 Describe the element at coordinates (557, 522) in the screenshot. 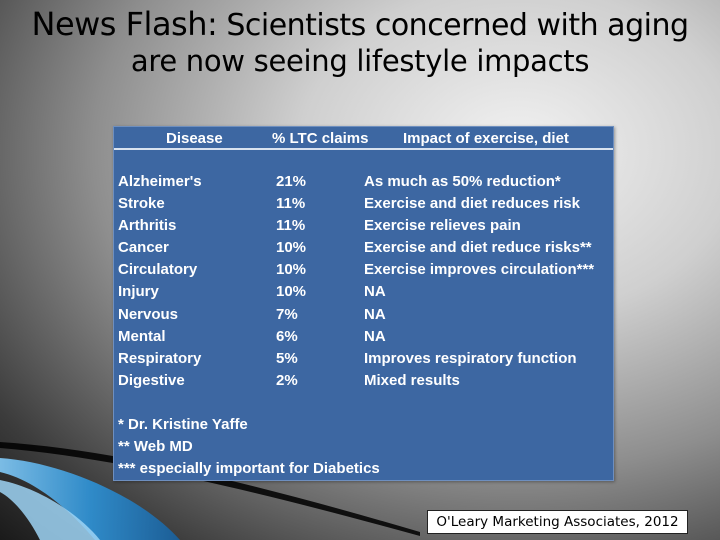

I see `credit-box: O'Leary Marketing Associates, 2012` at that location.